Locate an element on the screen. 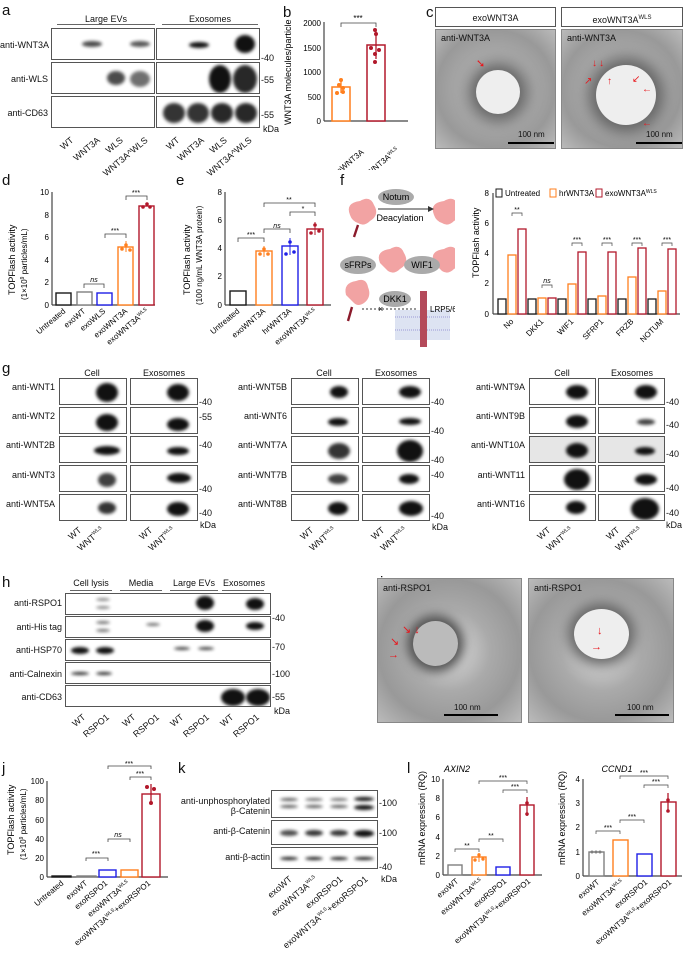  svg-text: 500 is located at coordinates (315, 97).